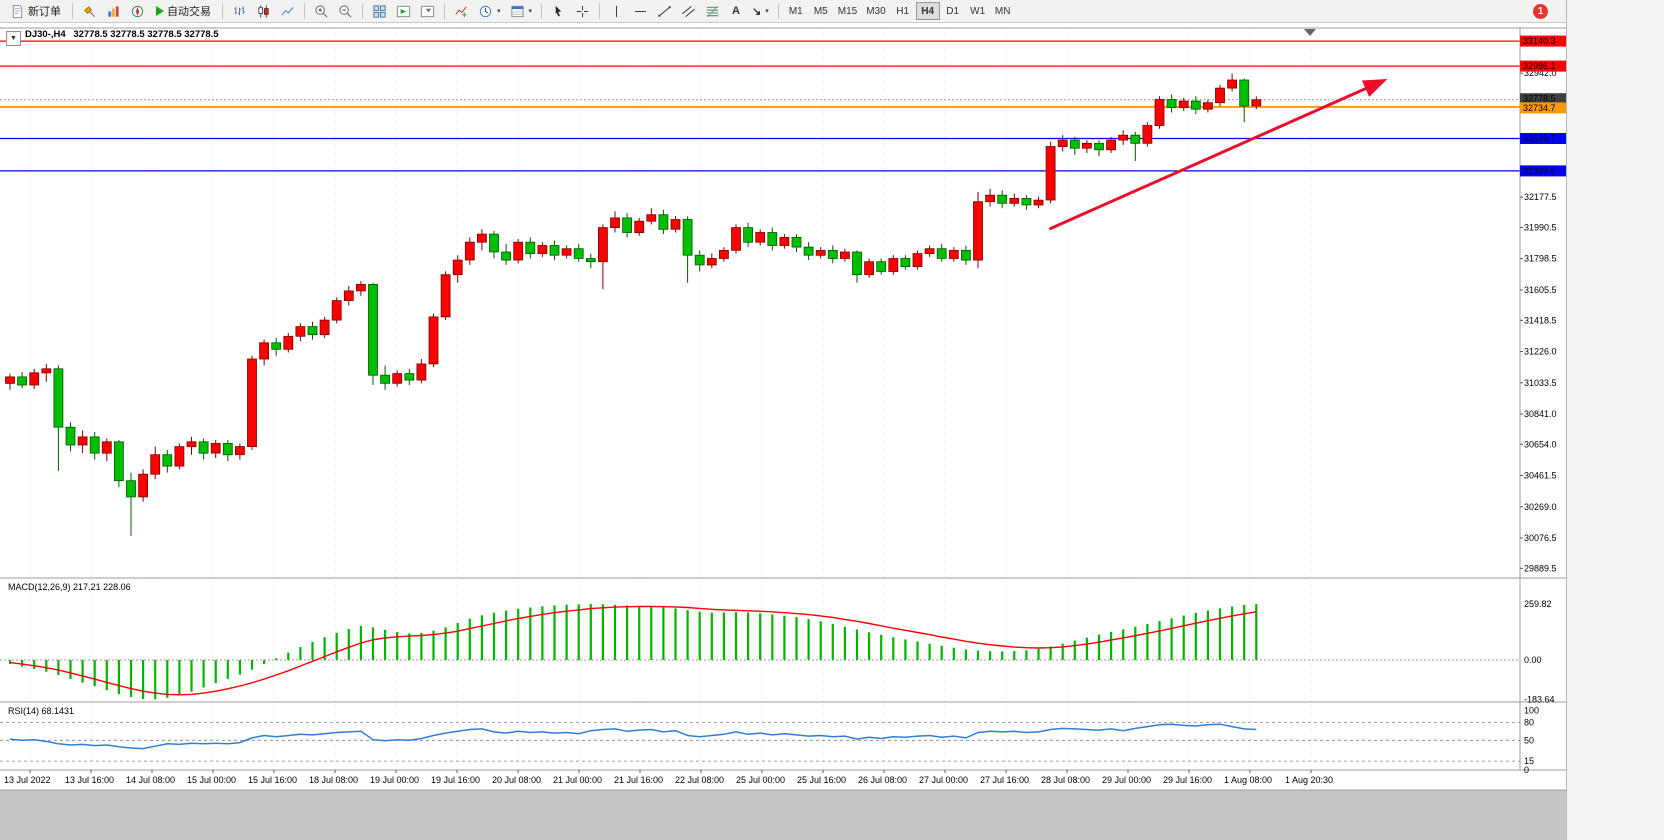 The width and height of the screenshot is (1664, 840). What do you see at coordinates (664, 11) in the screenshot?
I see `trendline-button` at bounding box center [664, 11].